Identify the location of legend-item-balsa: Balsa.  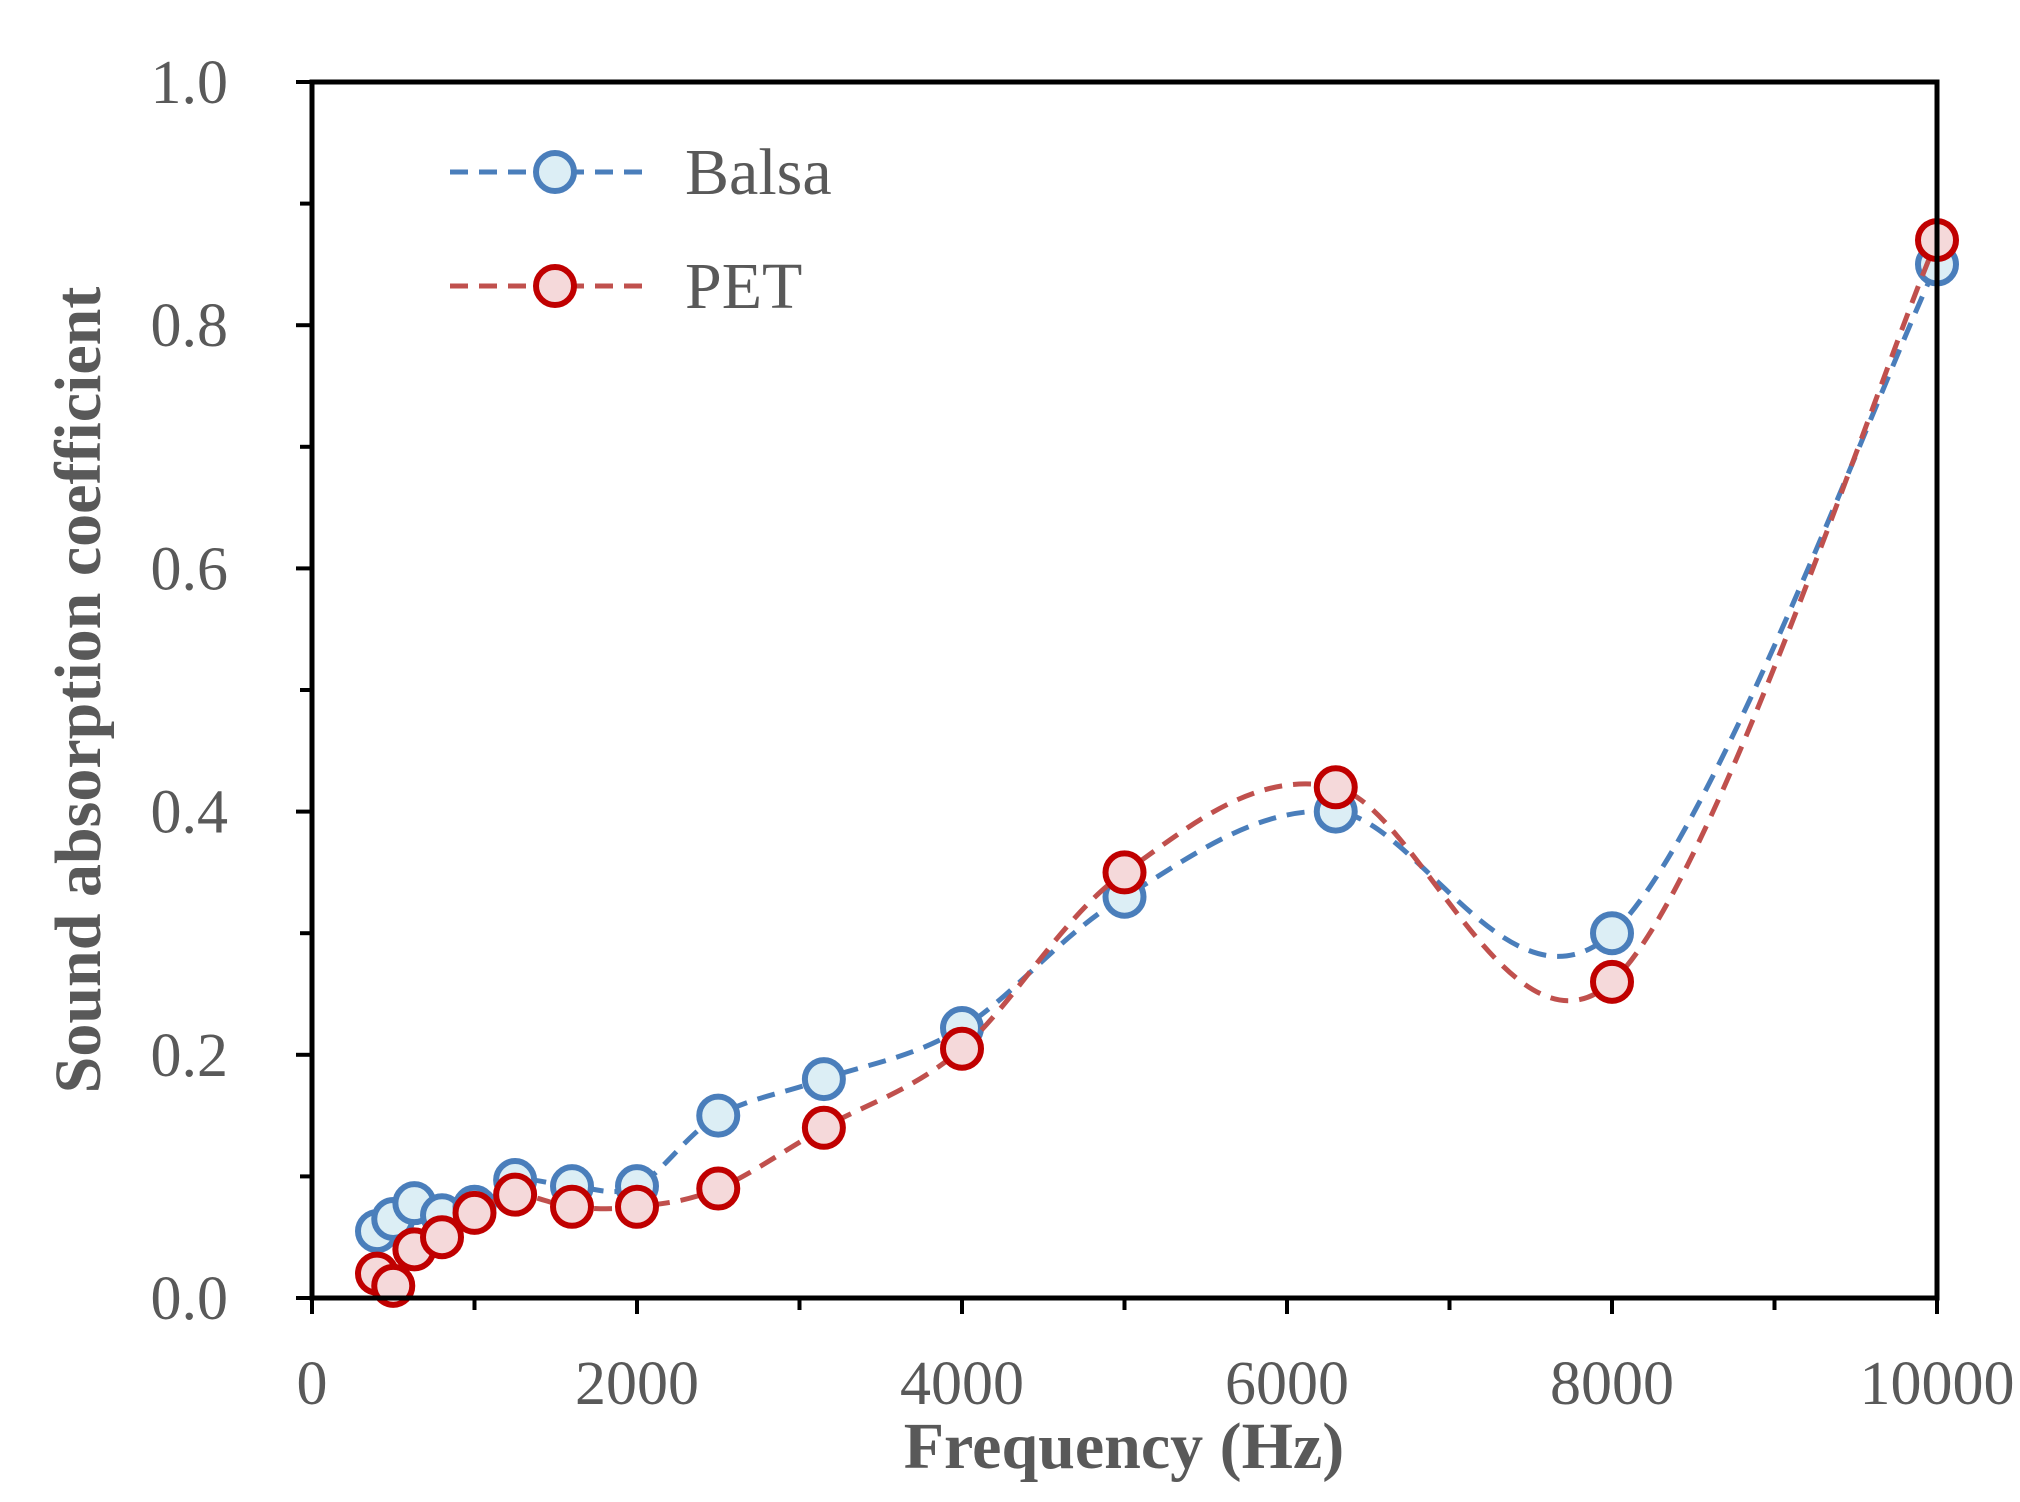
(641, 172).